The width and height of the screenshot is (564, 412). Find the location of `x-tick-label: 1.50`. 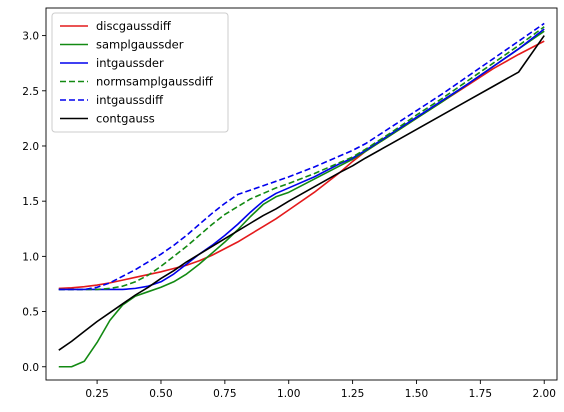

x-tick-label: 1.50 is located at coordinates (416, 394).